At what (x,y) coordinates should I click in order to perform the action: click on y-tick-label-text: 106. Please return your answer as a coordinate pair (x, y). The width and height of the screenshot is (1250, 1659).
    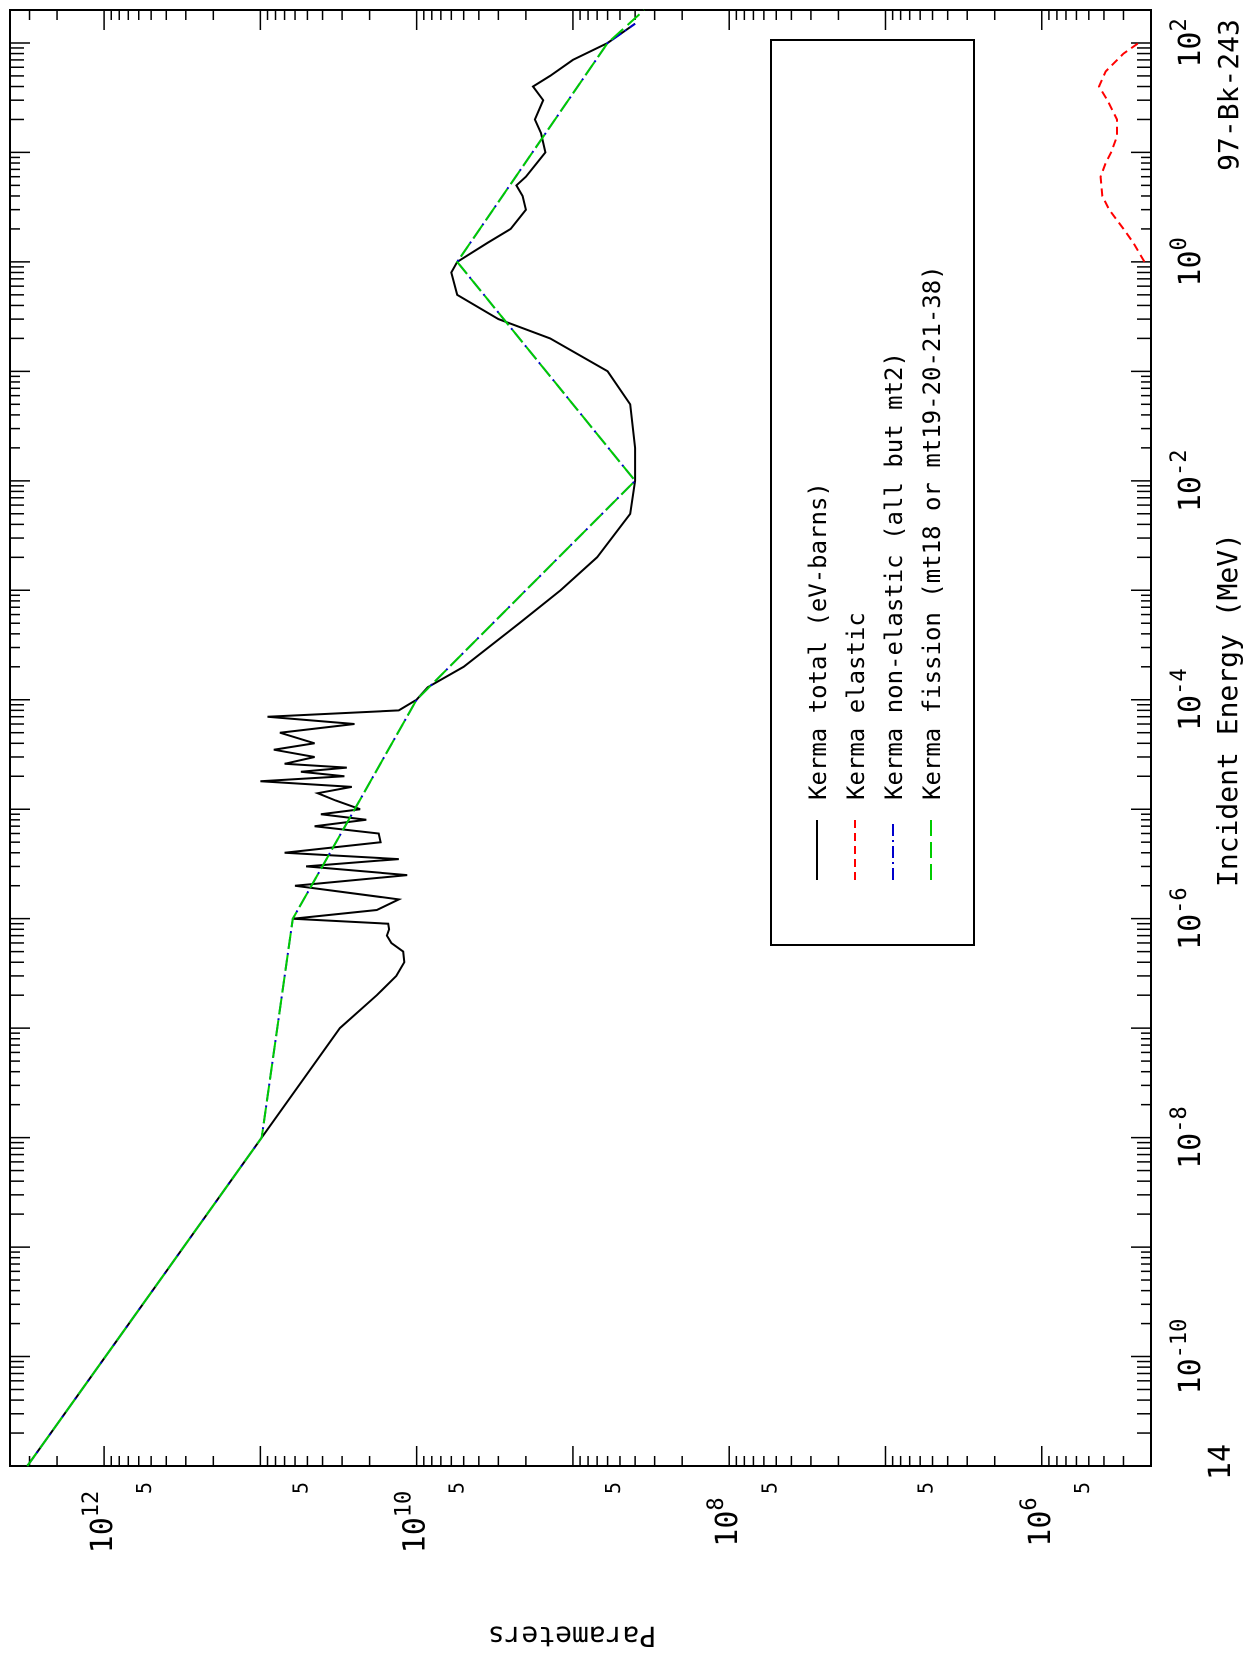
    Looking at the image, I should click on (1037, 1521).